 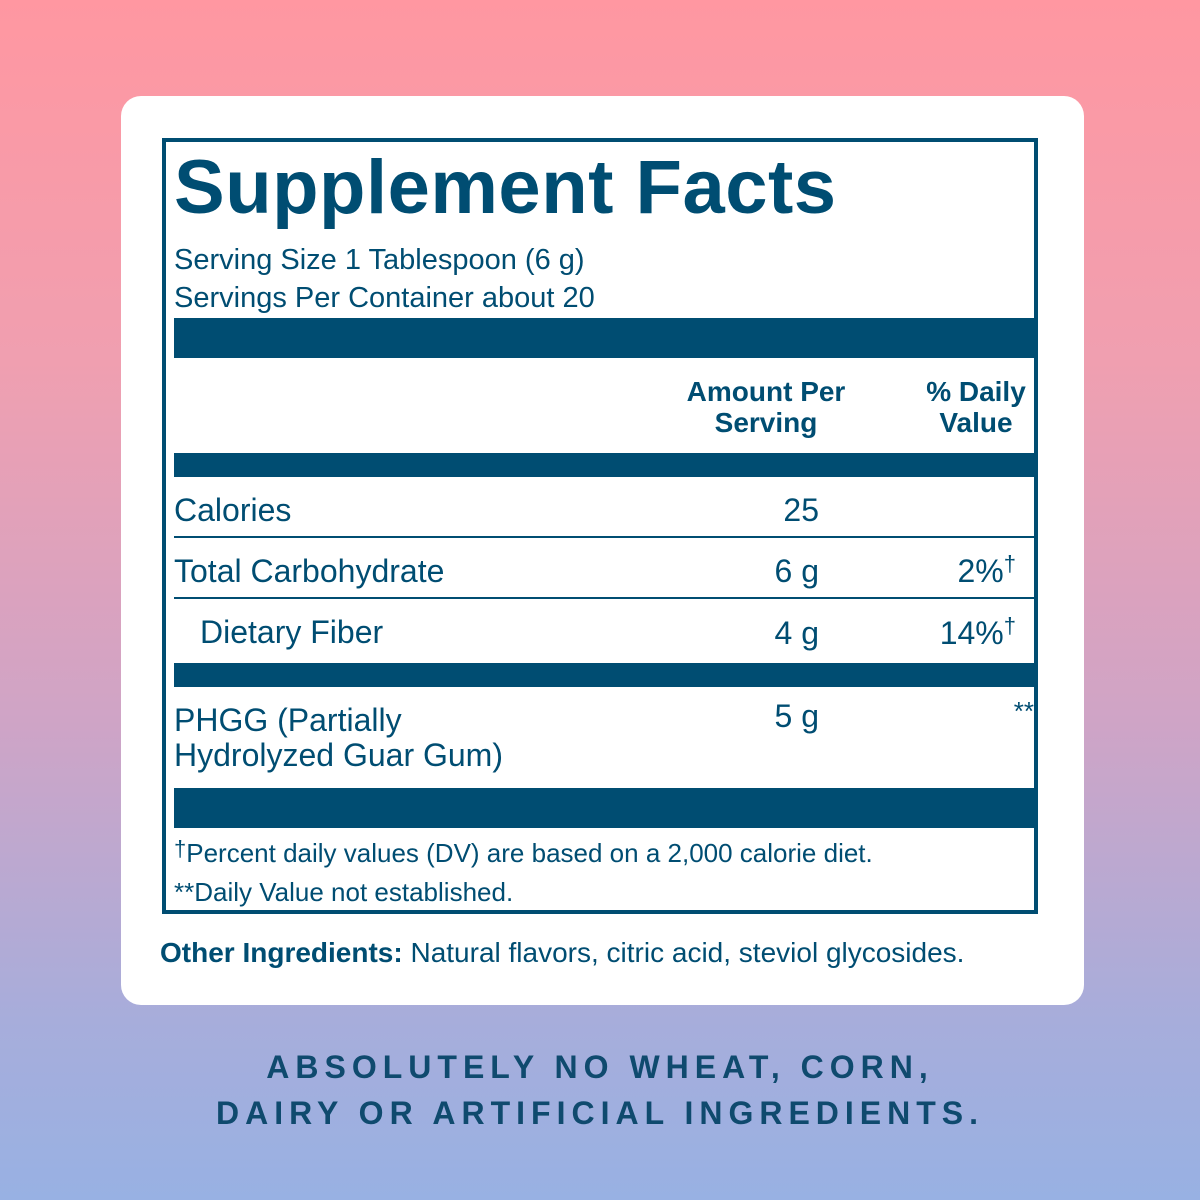 What do you see at coordinates (801, 510) in the screenshot?
I see `row-calories-amount: 25` at bounding box center [801, 510].